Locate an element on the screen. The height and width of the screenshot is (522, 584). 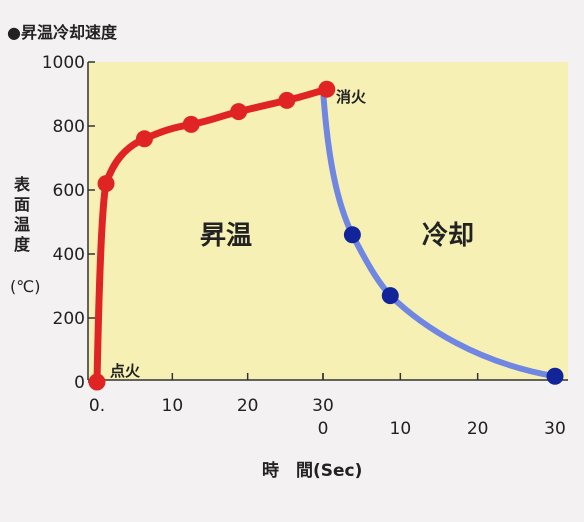
y-tick-label: 400 is located at coordinates (69, 255).